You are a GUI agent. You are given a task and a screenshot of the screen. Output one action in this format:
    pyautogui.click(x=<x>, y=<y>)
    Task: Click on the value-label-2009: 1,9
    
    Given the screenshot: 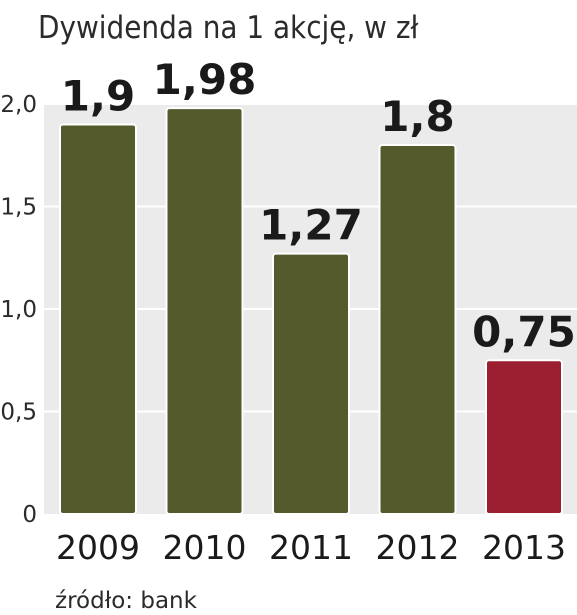 What is the action you would take?
    pyautogui.click(x=98, y=96)
    